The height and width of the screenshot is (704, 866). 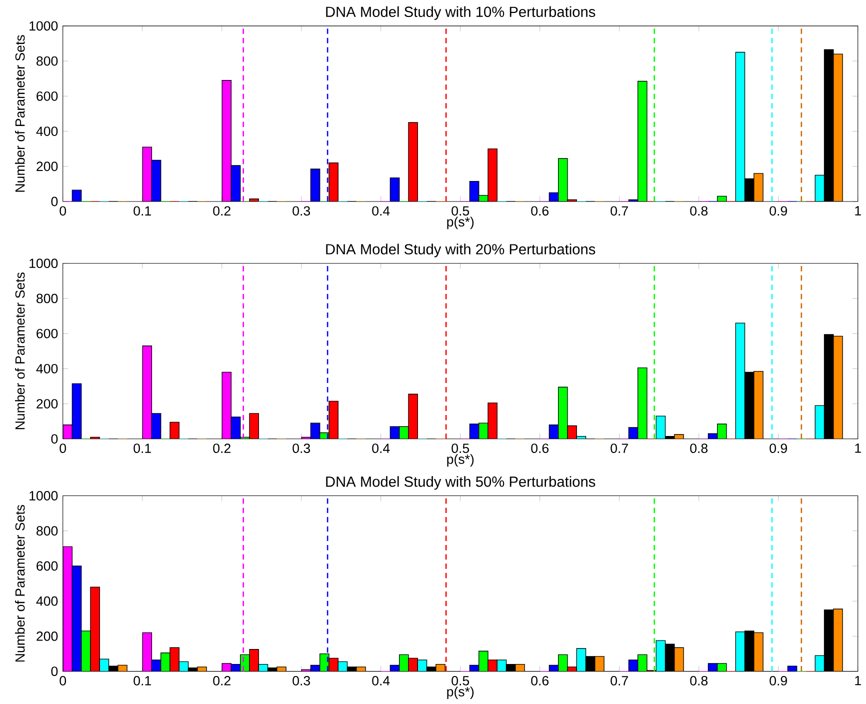 What do you see at coordinates (461, 251) in the screenshot?
I see `chart-title: DNA Model Study with 20% Perturbations` at bounding box center [461, 251].